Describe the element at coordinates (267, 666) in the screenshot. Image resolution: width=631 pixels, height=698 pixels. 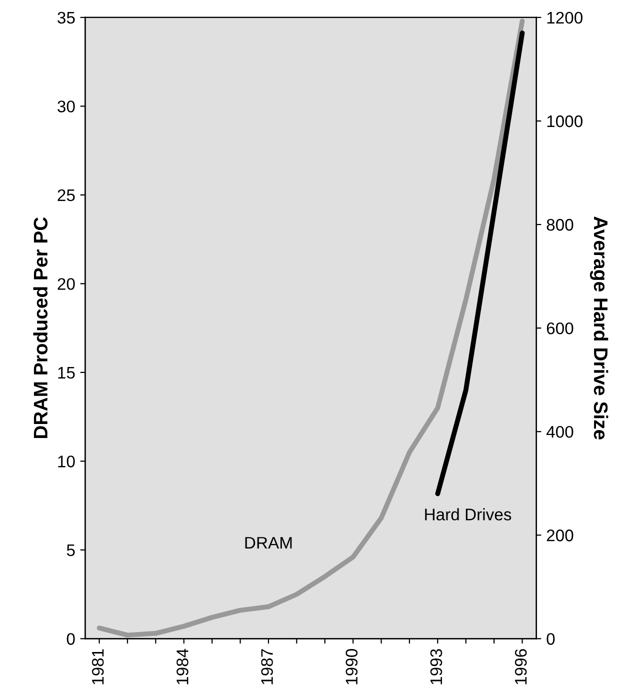
I see `x-tick-label: 1987` at that location.